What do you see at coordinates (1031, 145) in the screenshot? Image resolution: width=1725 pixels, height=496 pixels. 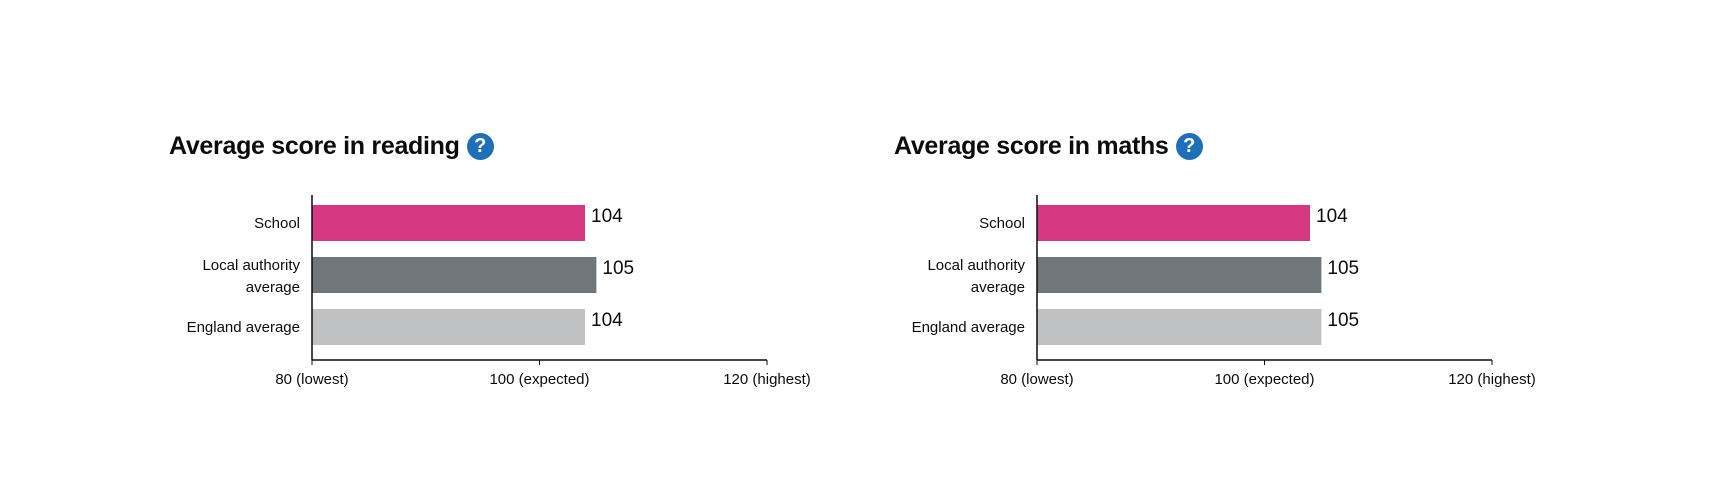 I see `maths-chart-title-text: Average score in maths` at bounding box center [1031, 145].